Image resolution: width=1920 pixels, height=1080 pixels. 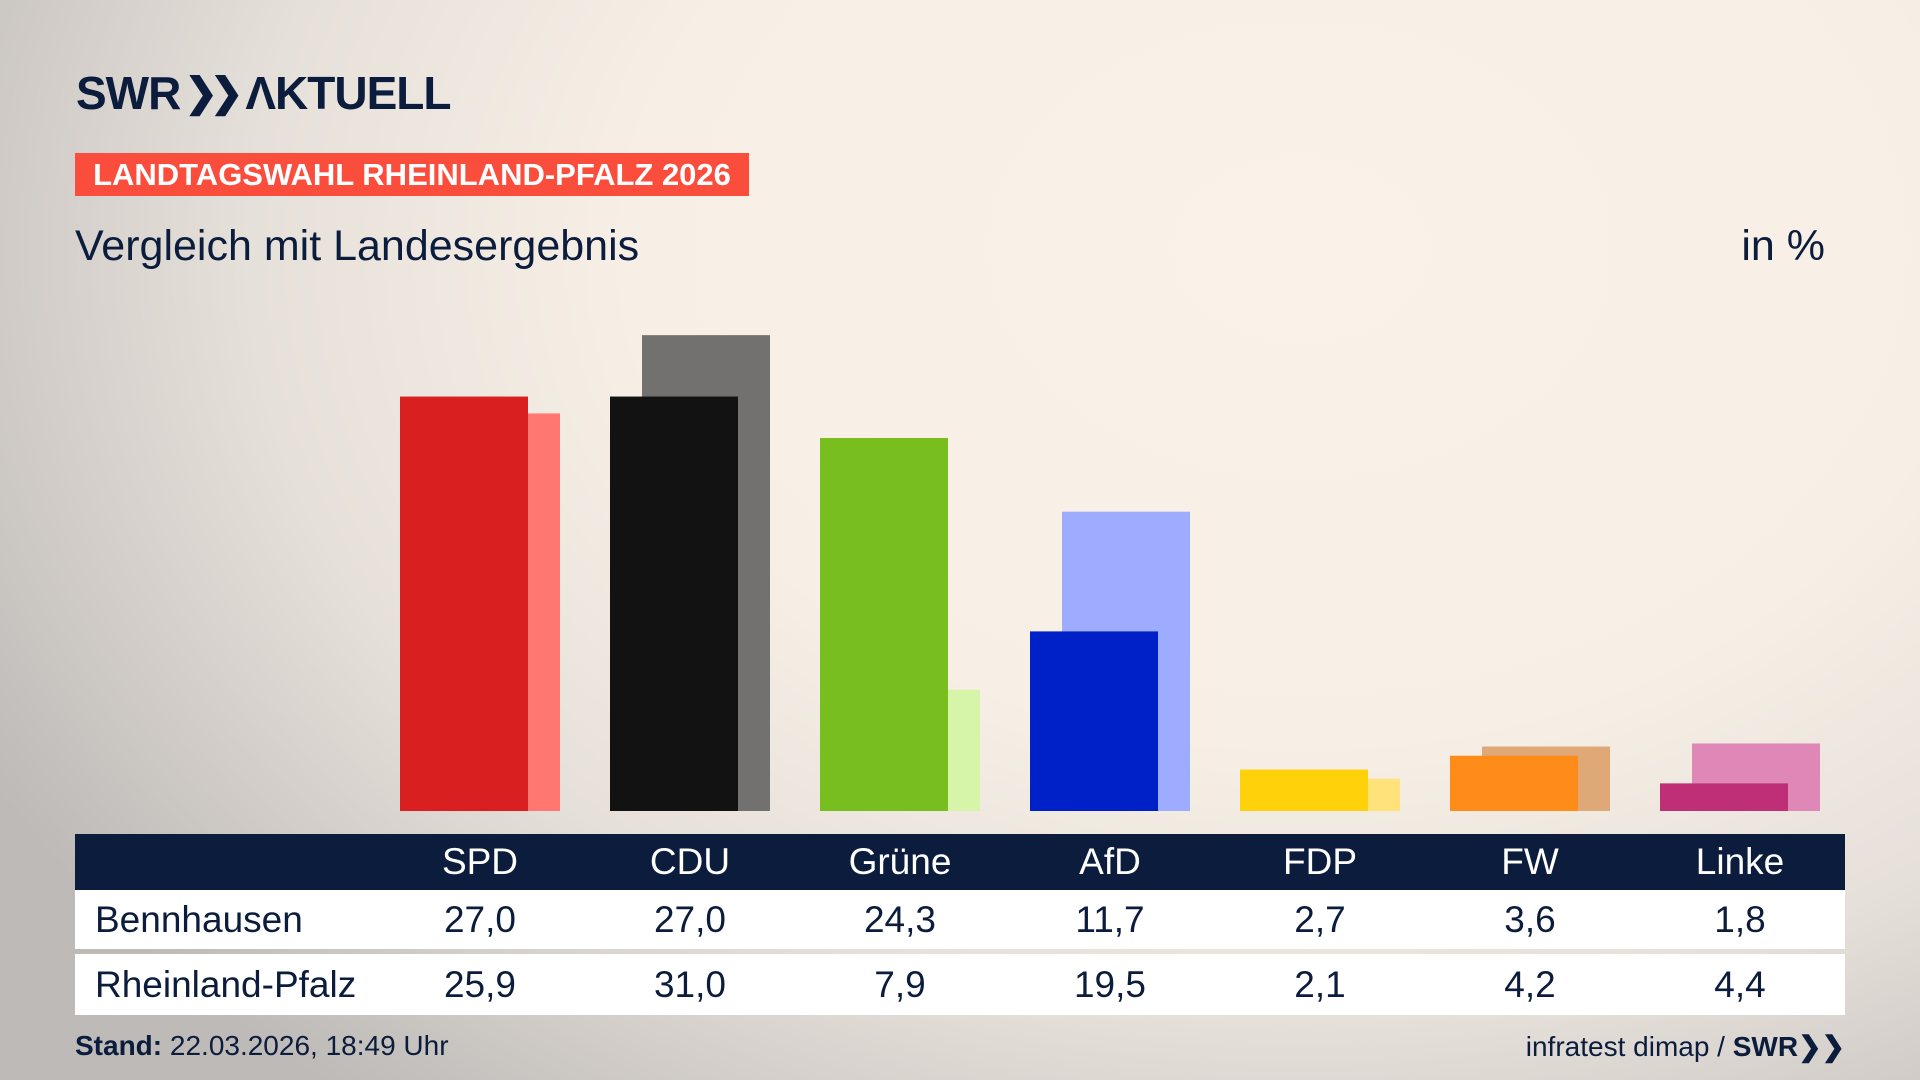 What do you see at coordinates (263, 93) in the screenshot?
I see `swr-aktuell-logo: SWR ❯❯ ΛKTUELL` at bounding box center [263, 93].